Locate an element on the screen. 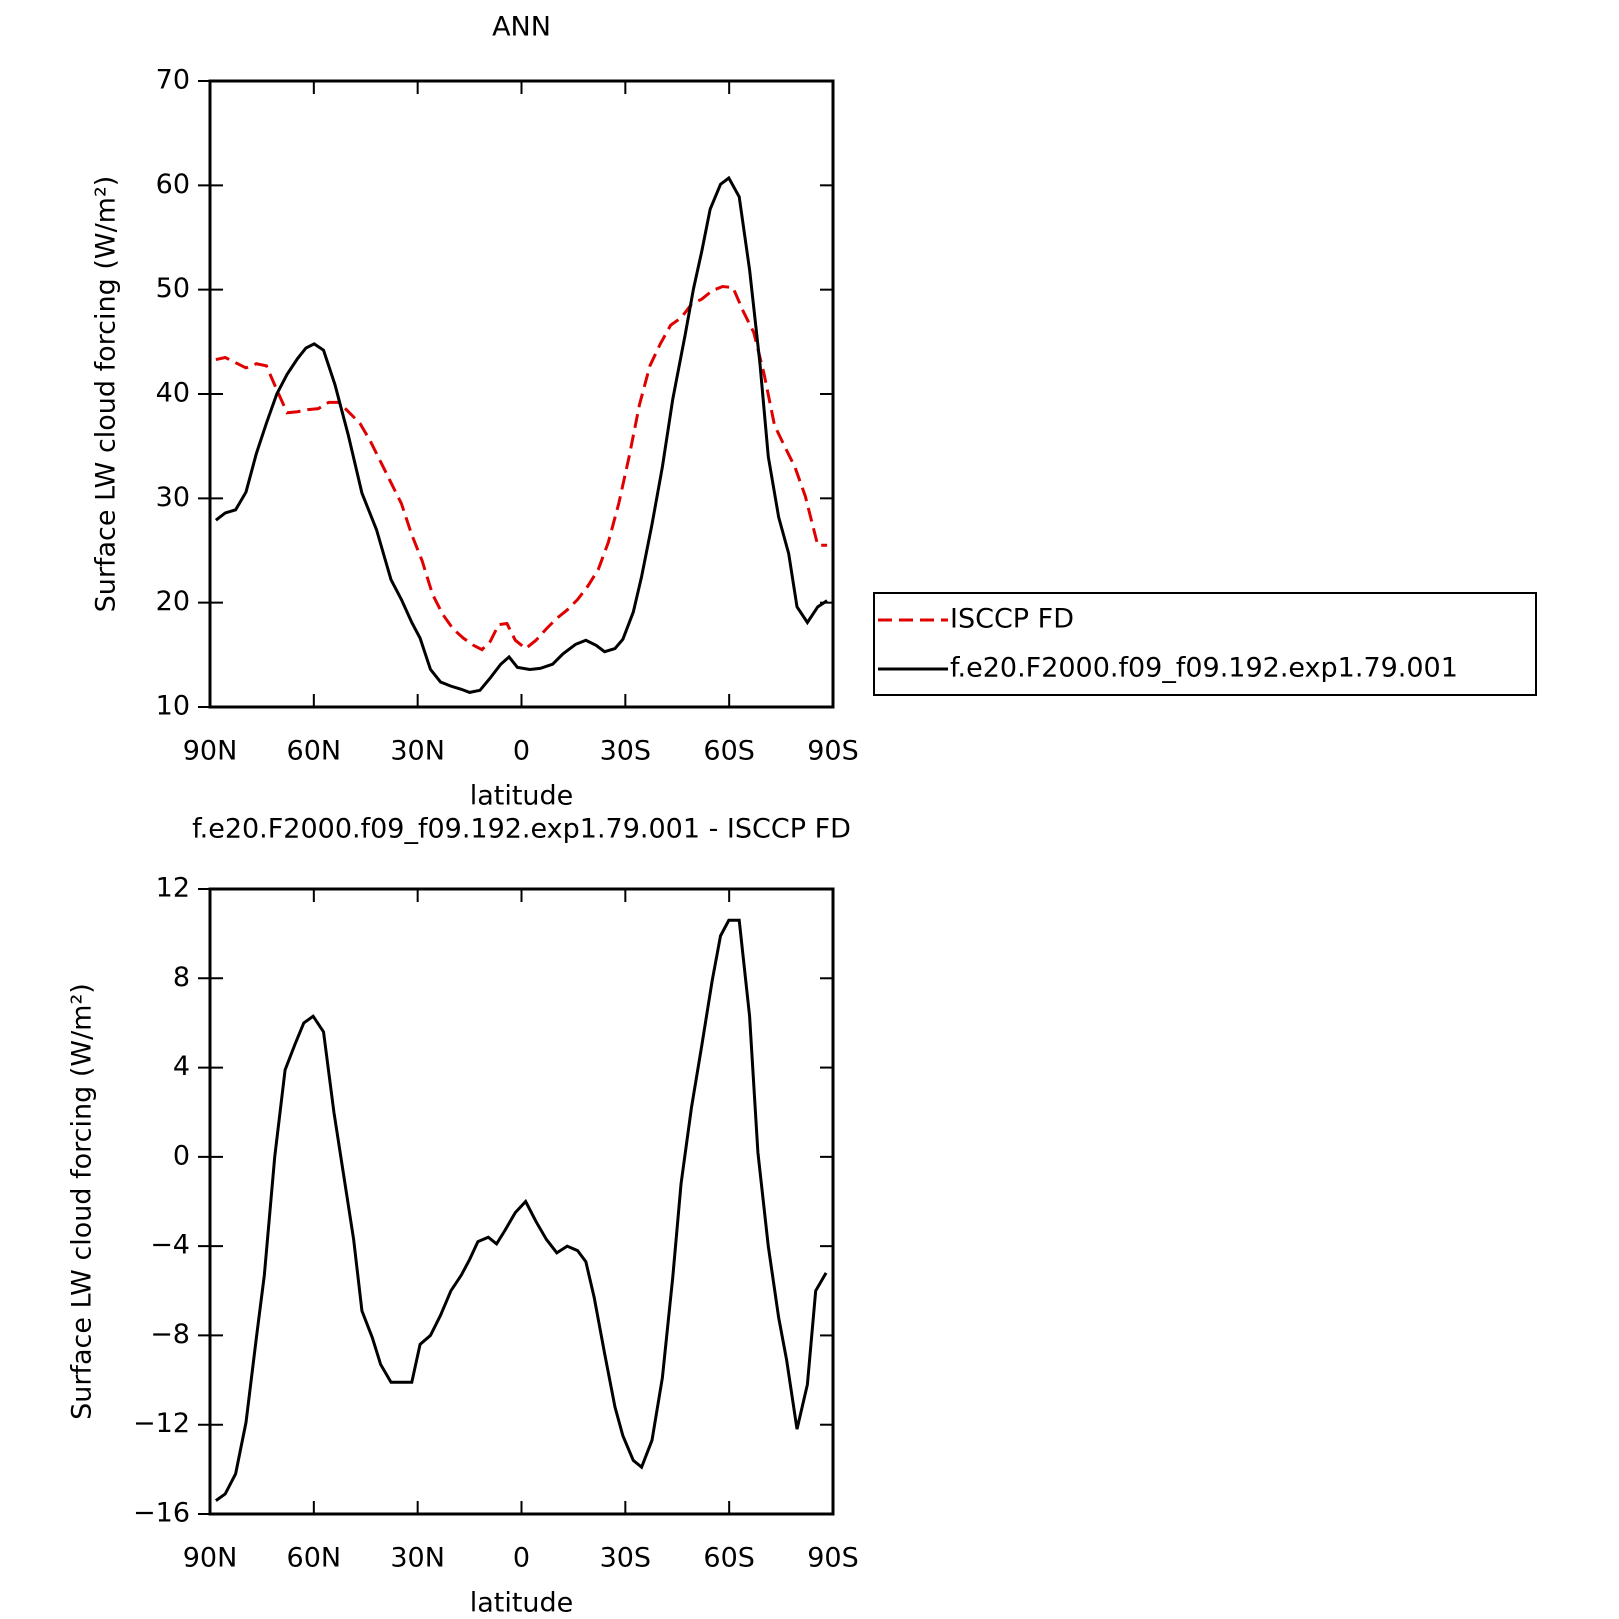 This screenshot has height=1619, width=1619. y-tick-label: 8 is located at coordinates (181, 977).